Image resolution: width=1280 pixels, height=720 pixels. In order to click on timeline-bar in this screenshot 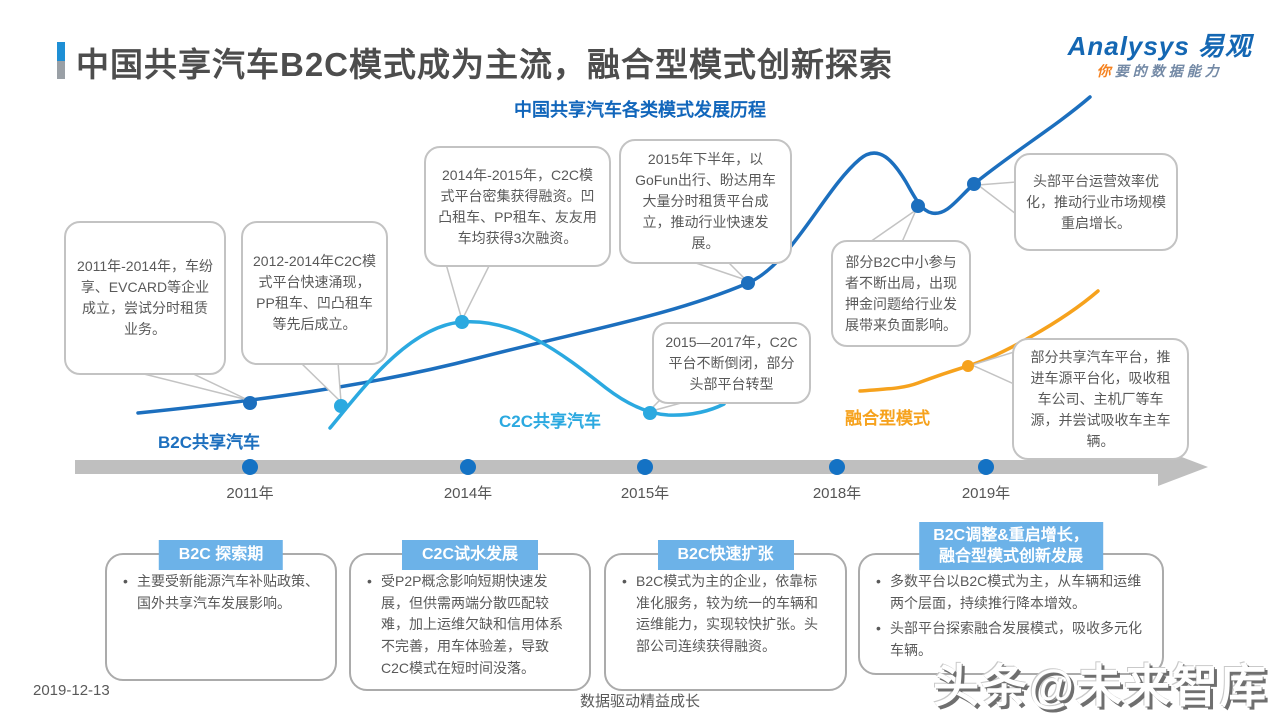, I will do `click(616, 467)`.